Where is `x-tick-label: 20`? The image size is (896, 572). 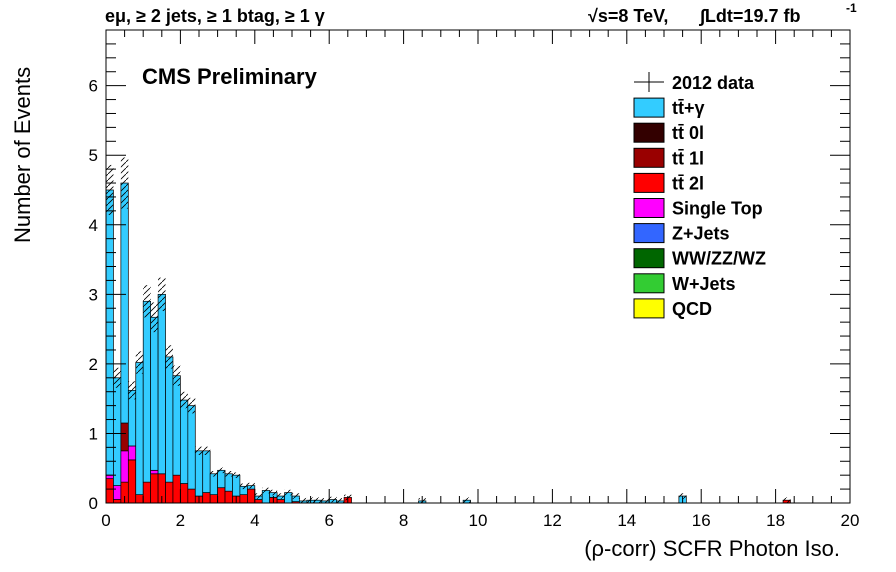 x-tick-label: 20 is located at coordinates (850, 520).